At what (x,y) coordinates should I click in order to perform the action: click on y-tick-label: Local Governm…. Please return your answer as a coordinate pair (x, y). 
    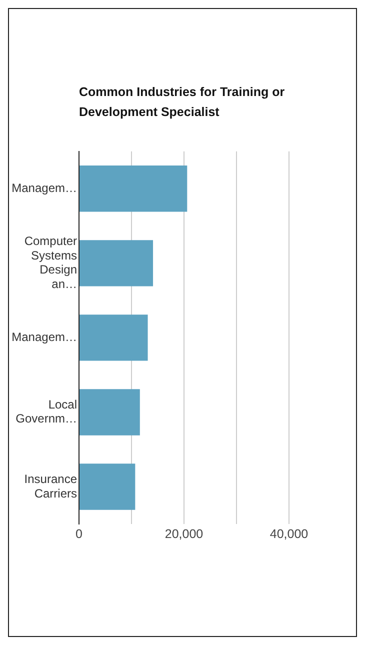
    Looking at the image, I should click on (46, 411).